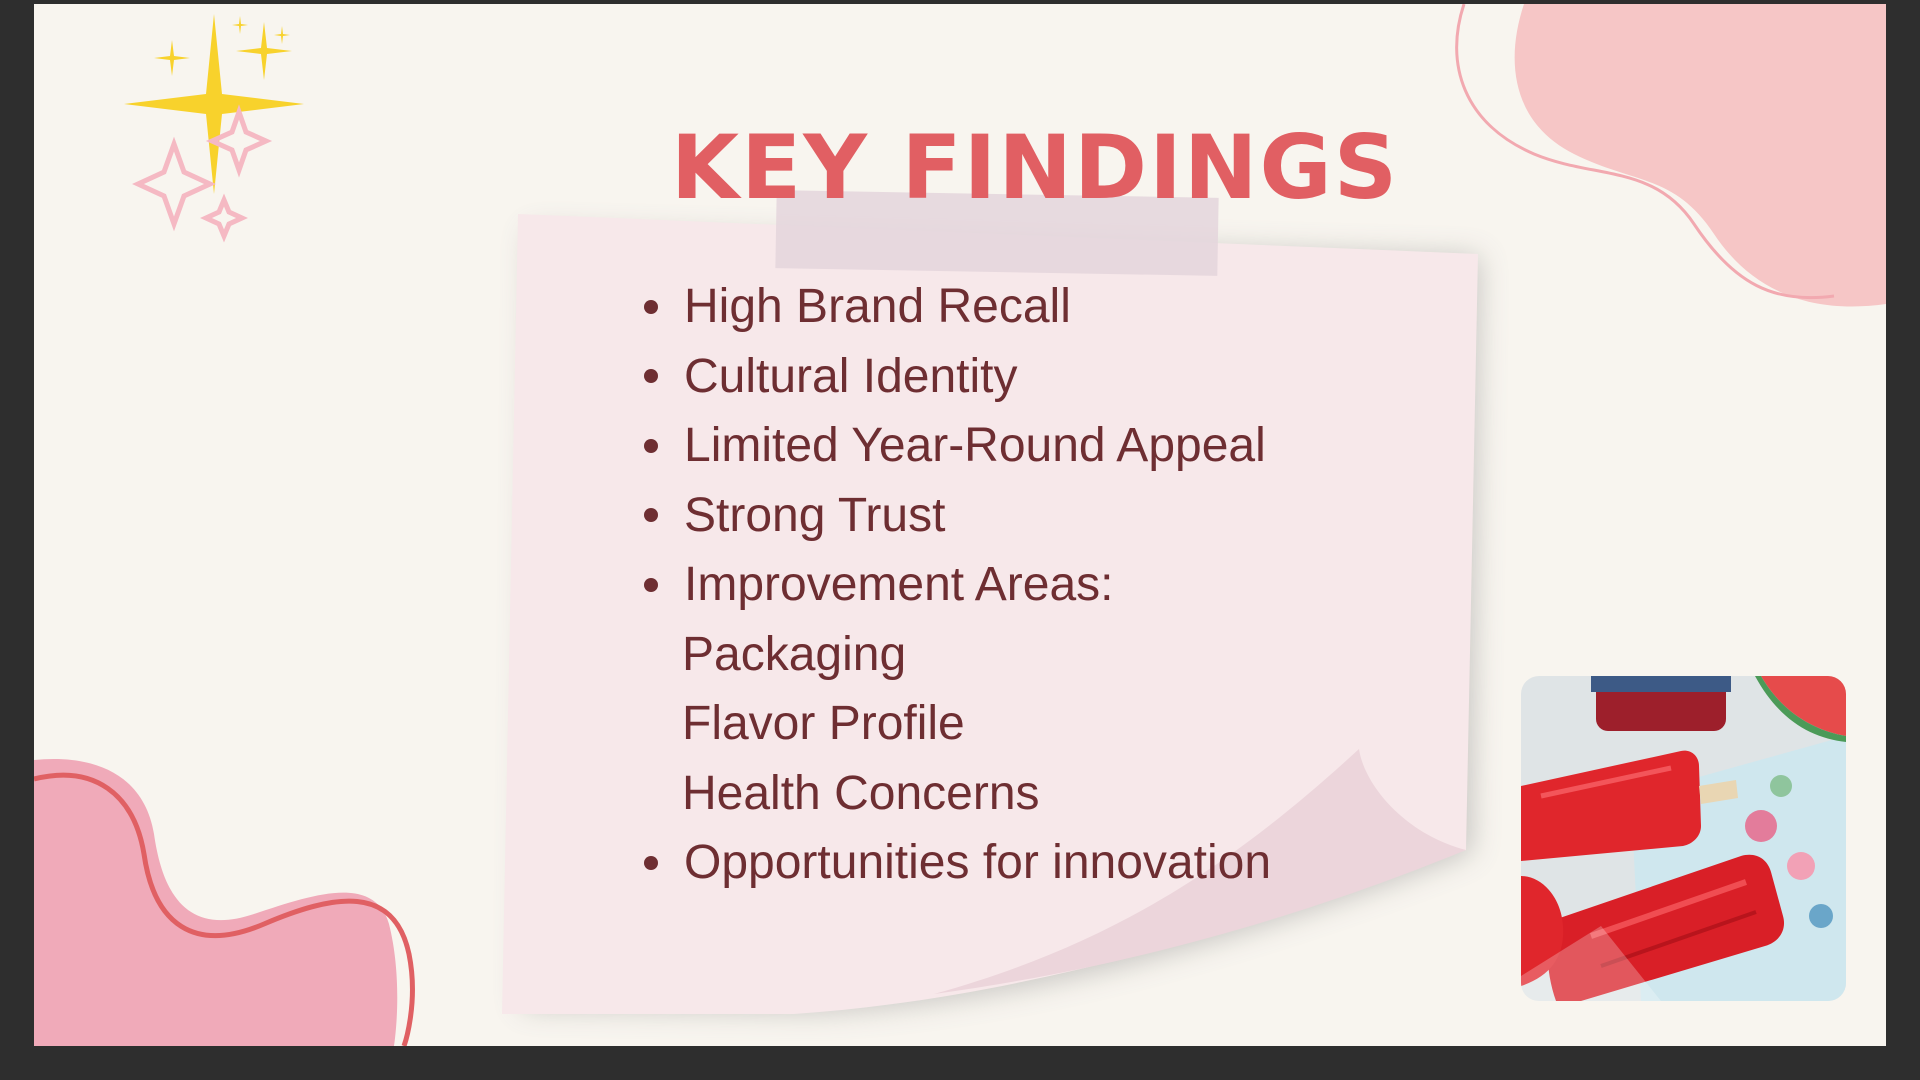 This screenshot has width=1920, height=1080. What do you see at coordinates (794, 654) in the screenshot?
I see `sub-item-label: Packaging` at bounding box center [794, 654].